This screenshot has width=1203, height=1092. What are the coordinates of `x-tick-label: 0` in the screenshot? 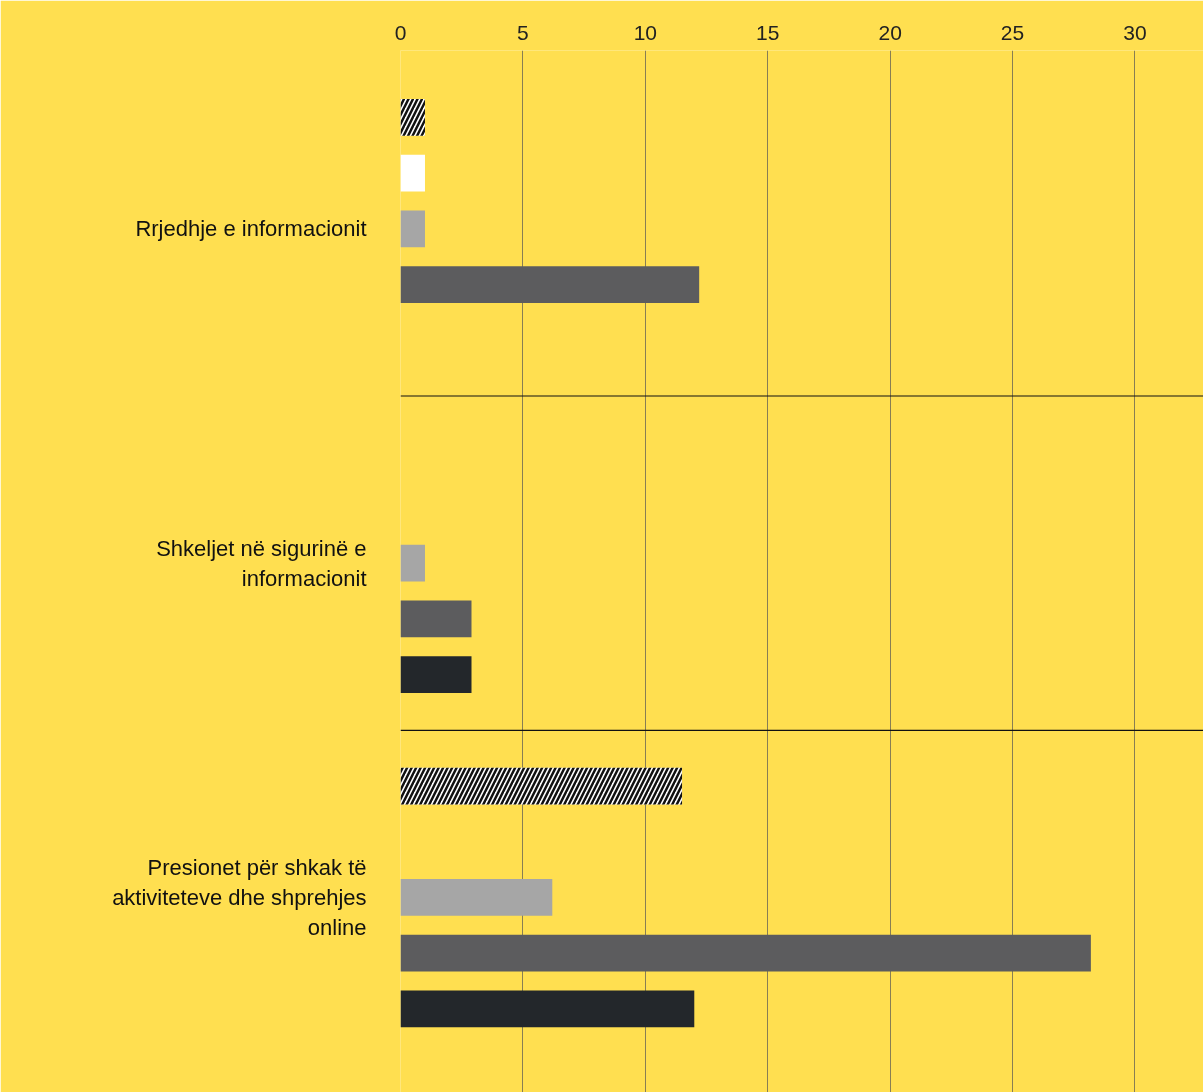 It's located at (400, 32).